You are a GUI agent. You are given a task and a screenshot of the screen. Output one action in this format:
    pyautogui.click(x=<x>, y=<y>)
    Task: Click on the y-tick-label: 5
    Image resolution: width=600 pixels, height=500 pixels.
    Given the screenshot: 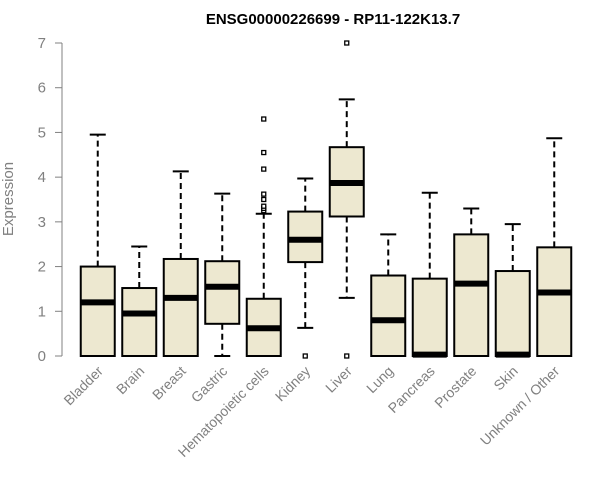 What is the action you would take?
    pyautogui.click(x=42, y=132)
    